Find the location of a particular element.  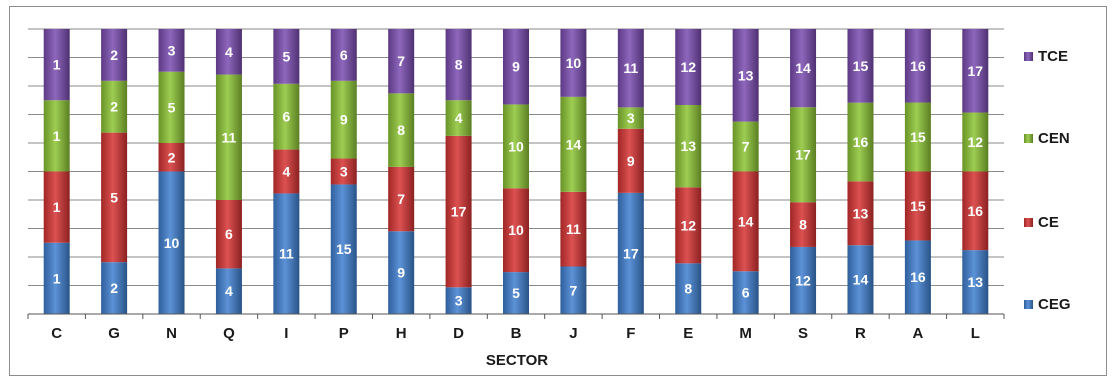

bar-segment-tce-a is located at coordinates (917, 66).